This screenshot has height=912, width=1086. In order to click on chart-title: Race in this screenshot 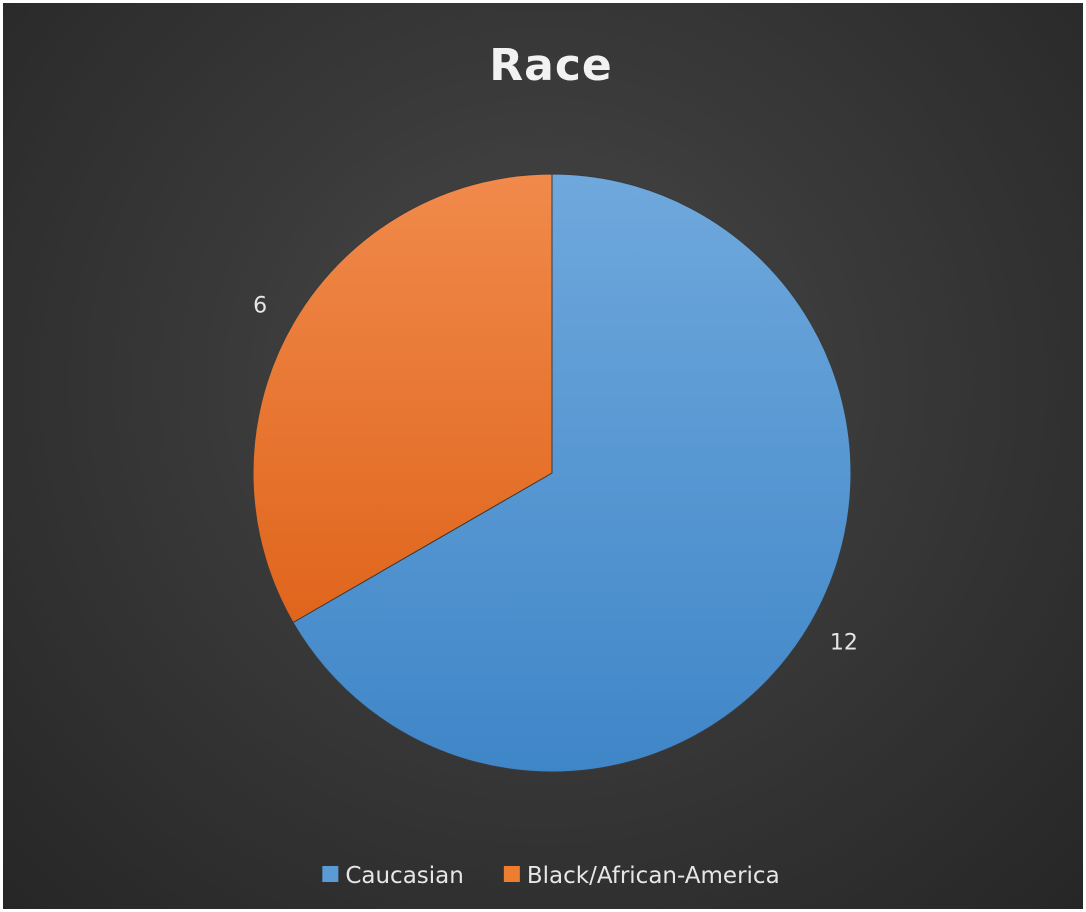, I will do `click(551, 65)`.